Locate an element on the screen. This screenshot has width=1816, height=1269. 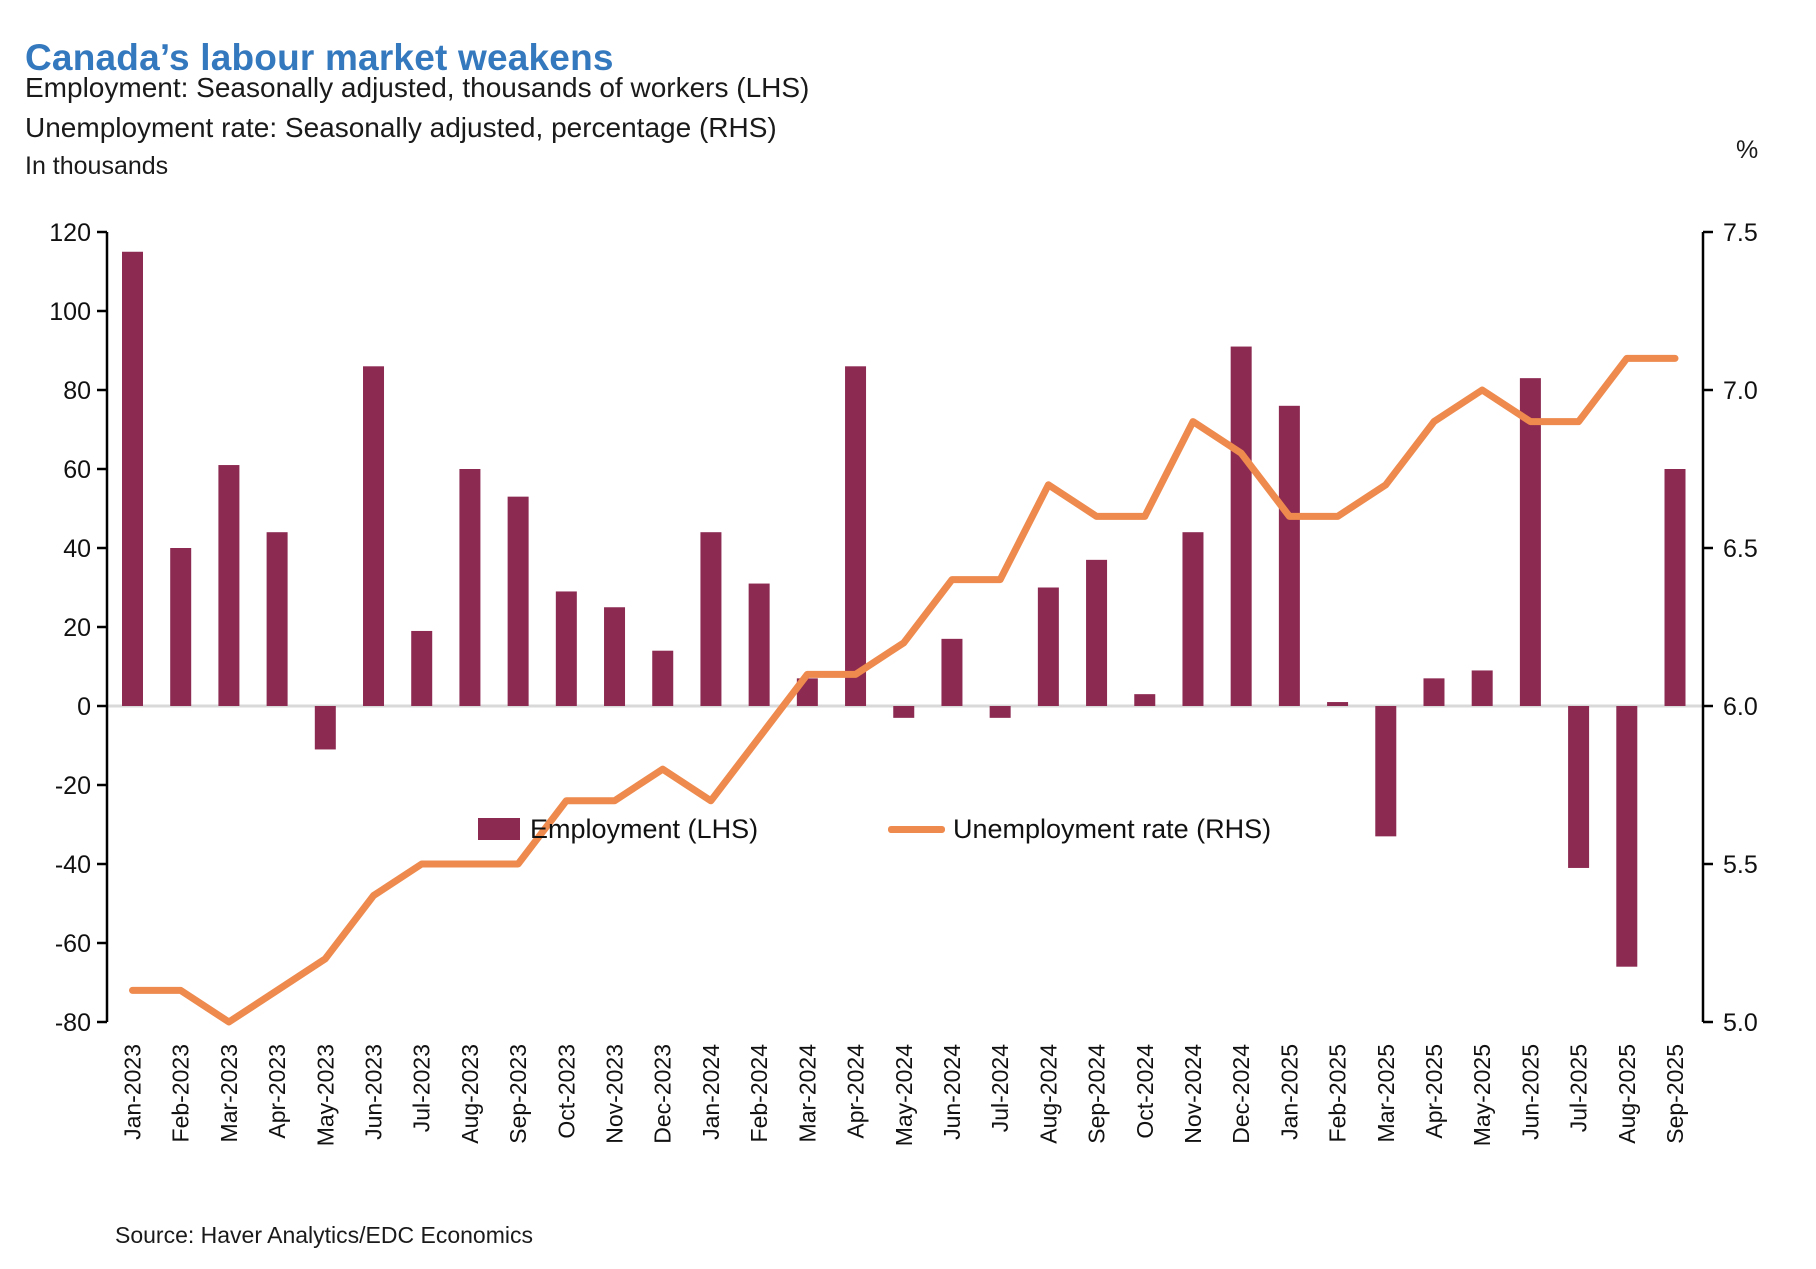
right-axis-tick-label: 6.5 is located at coordinates (1740, 549).